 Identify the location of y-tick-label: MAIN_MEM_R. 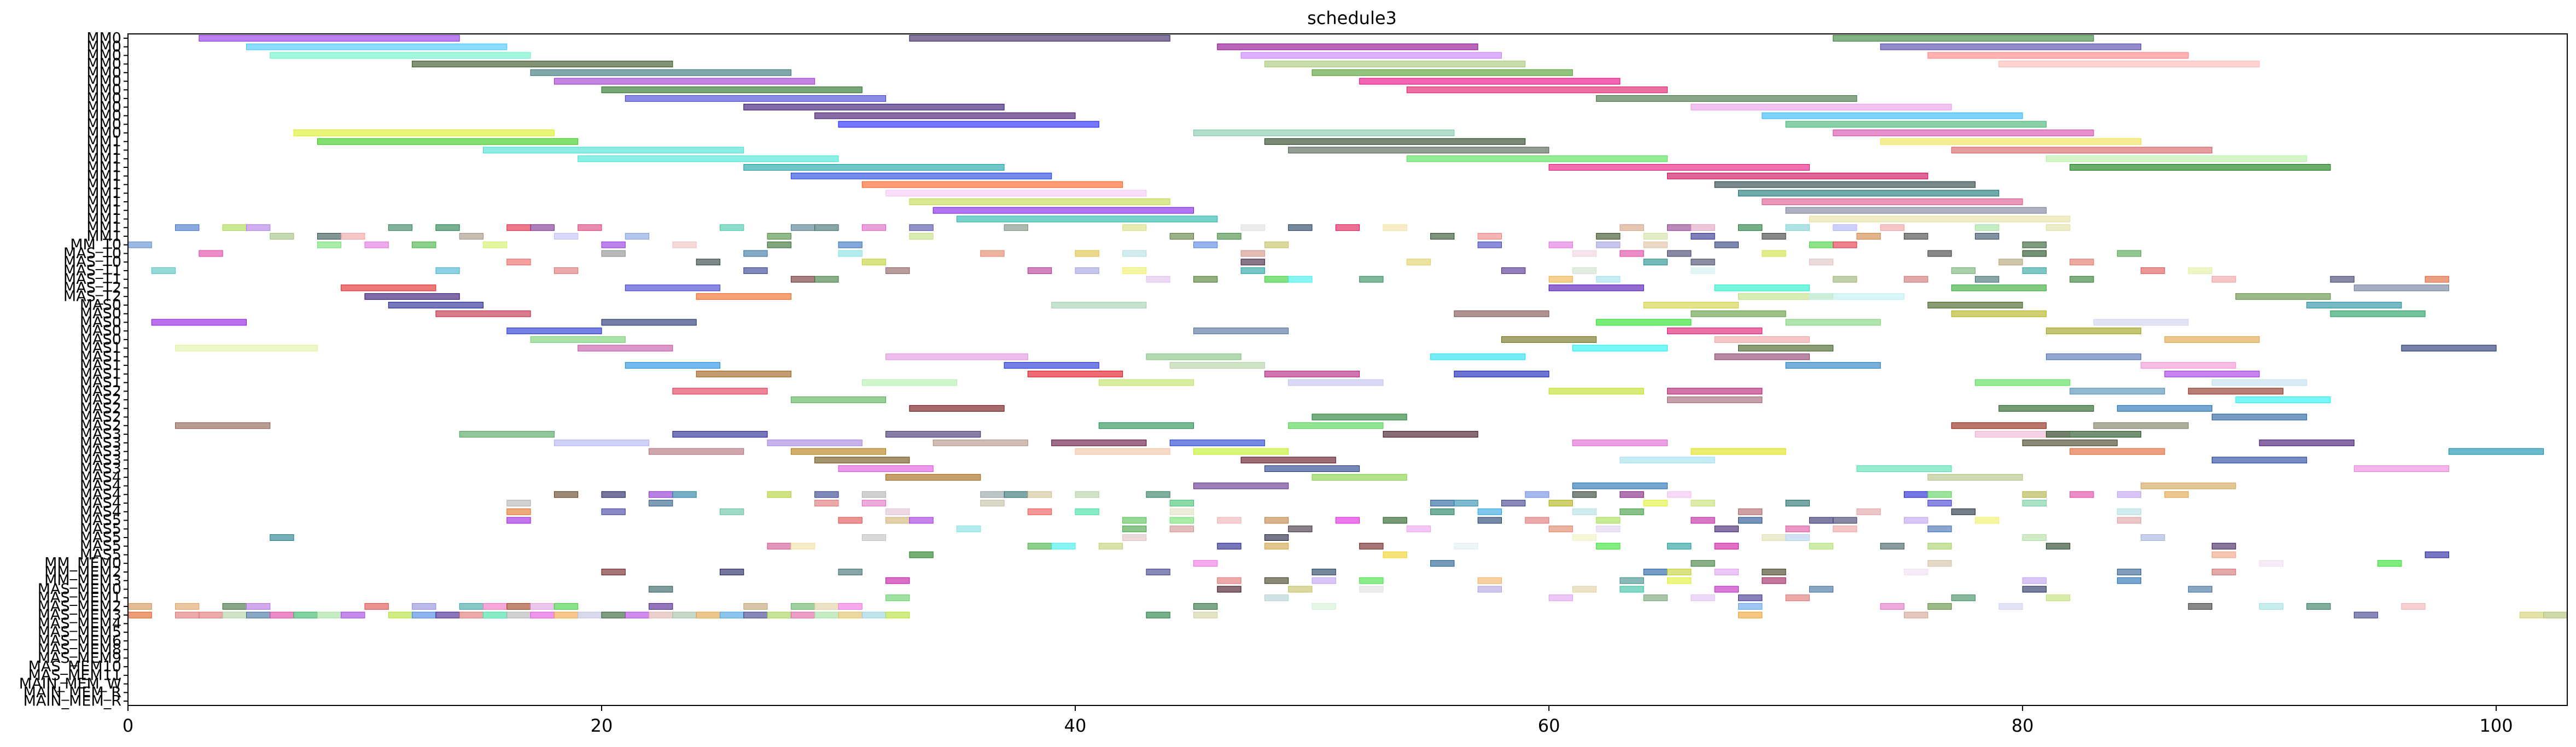
(72, 692).